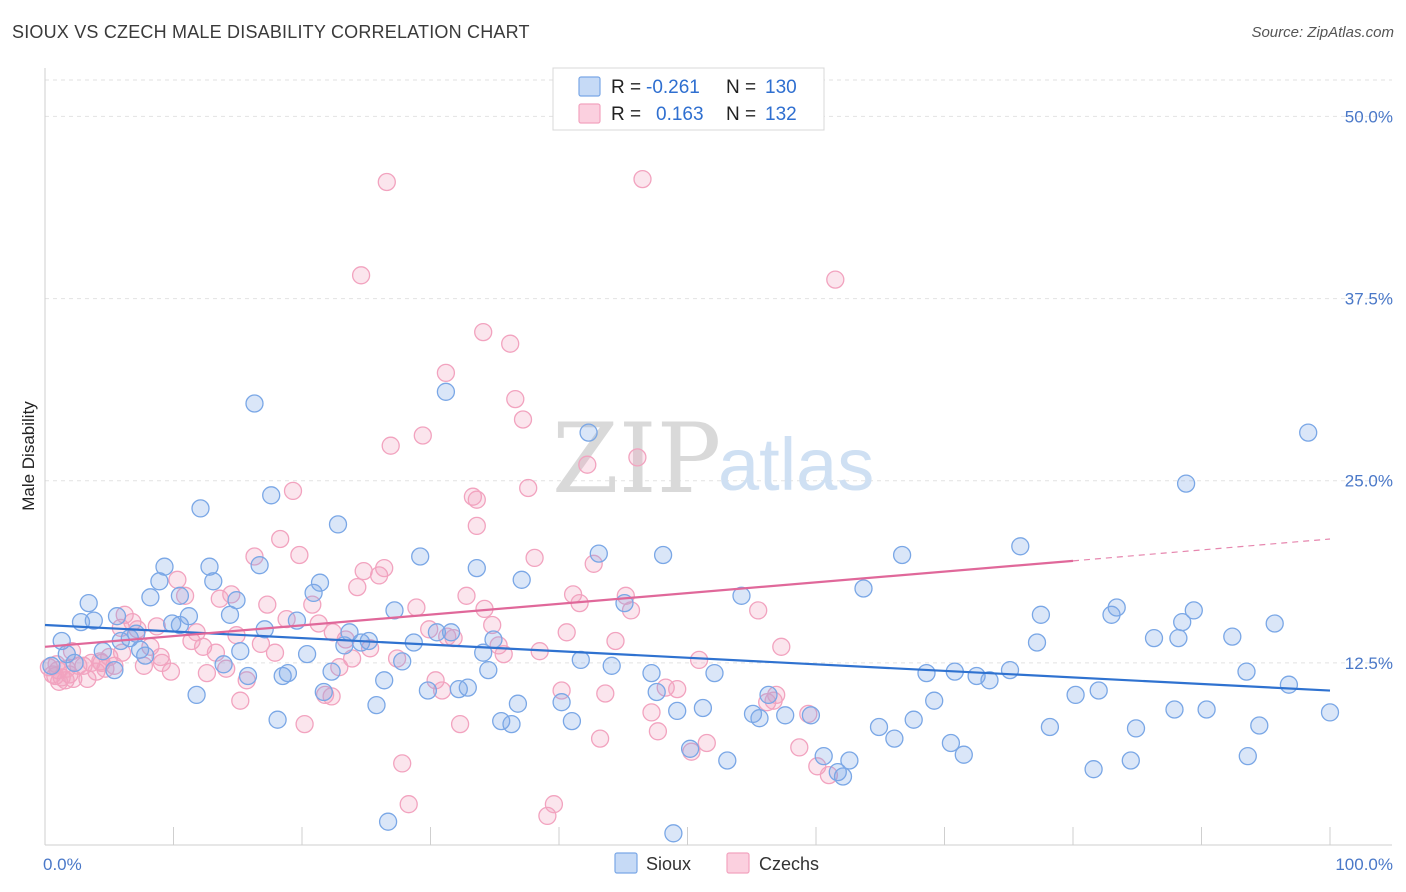 This screenshot has height=892, width=1406. What do you see at coordinates (1369, 389) in the screenshot?
I see `y-tick-labels: 12.5% 25.0% 37.5% 50.0%` at bounding box center [1369, 389].